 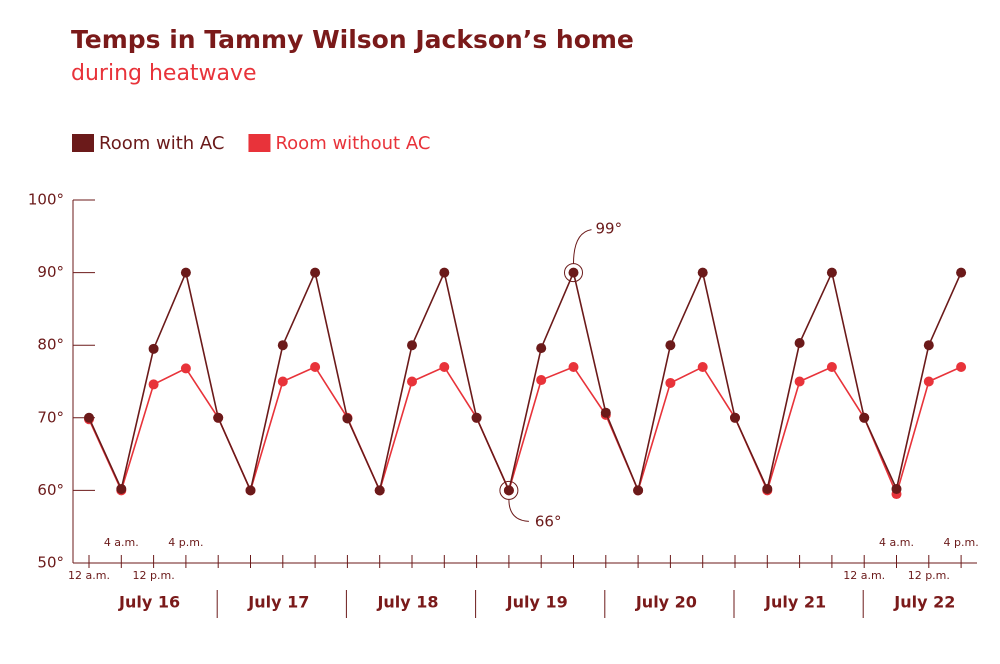 What do you see at coordinates (924, 602) in the screenshot?
I see `day-label: July 22` at bounding box center [924, 602].